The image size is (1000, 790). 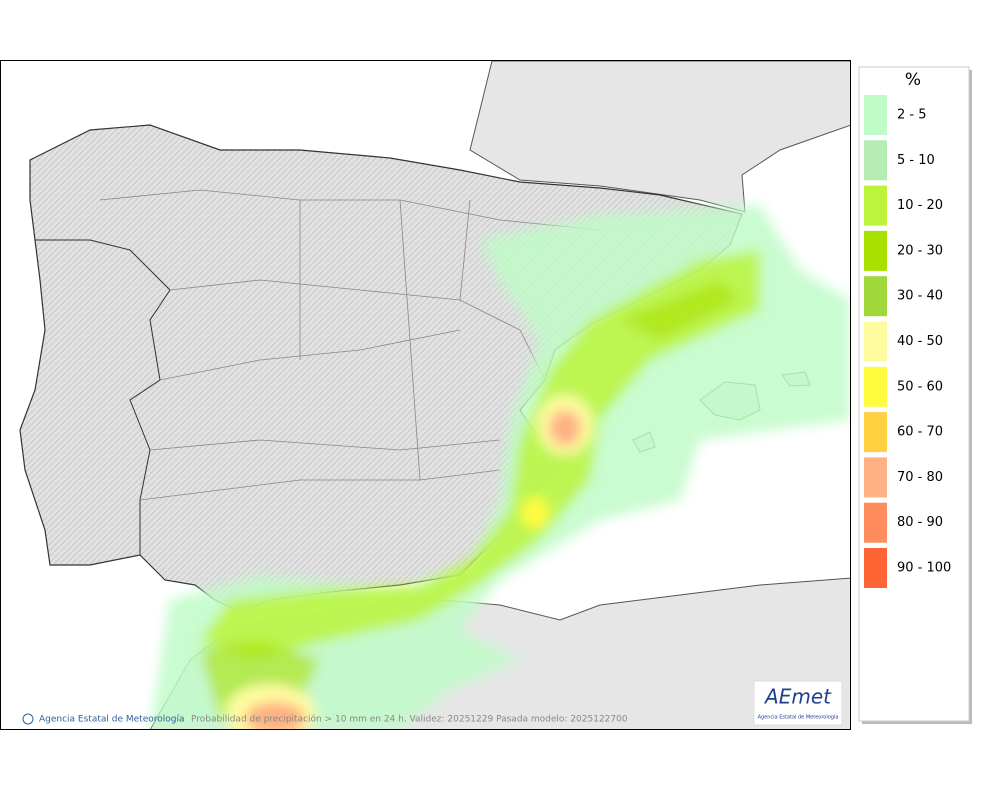 I want to click on legend-title: %, so click(x=913, y=80).